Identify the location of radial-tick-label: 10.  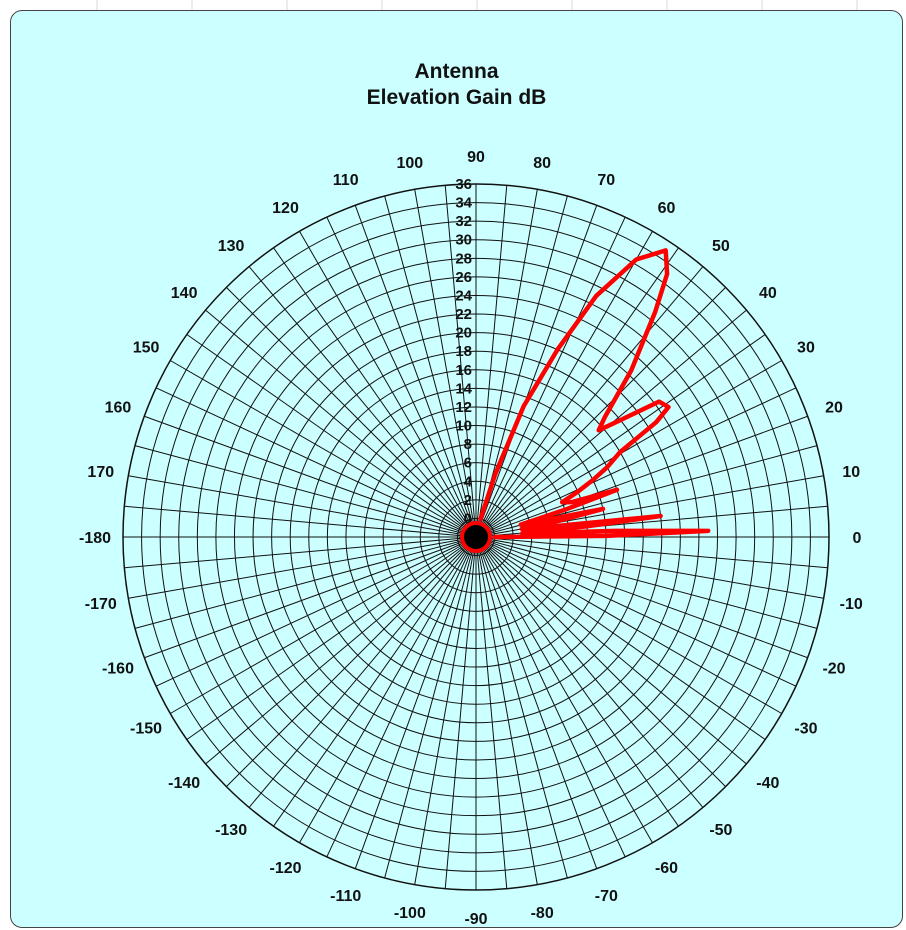
(463, 426).